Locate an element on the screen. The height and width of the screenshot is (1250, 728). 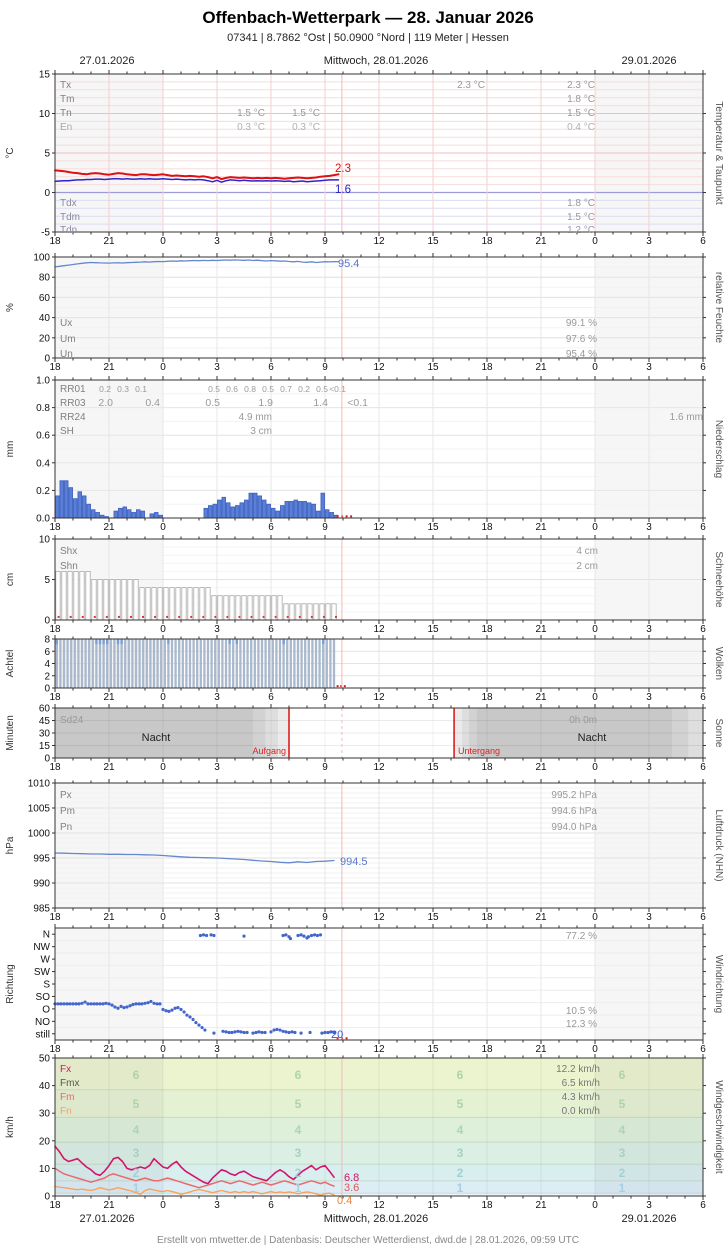
y-tick-label: 80 is located at coordinates (45, 278).